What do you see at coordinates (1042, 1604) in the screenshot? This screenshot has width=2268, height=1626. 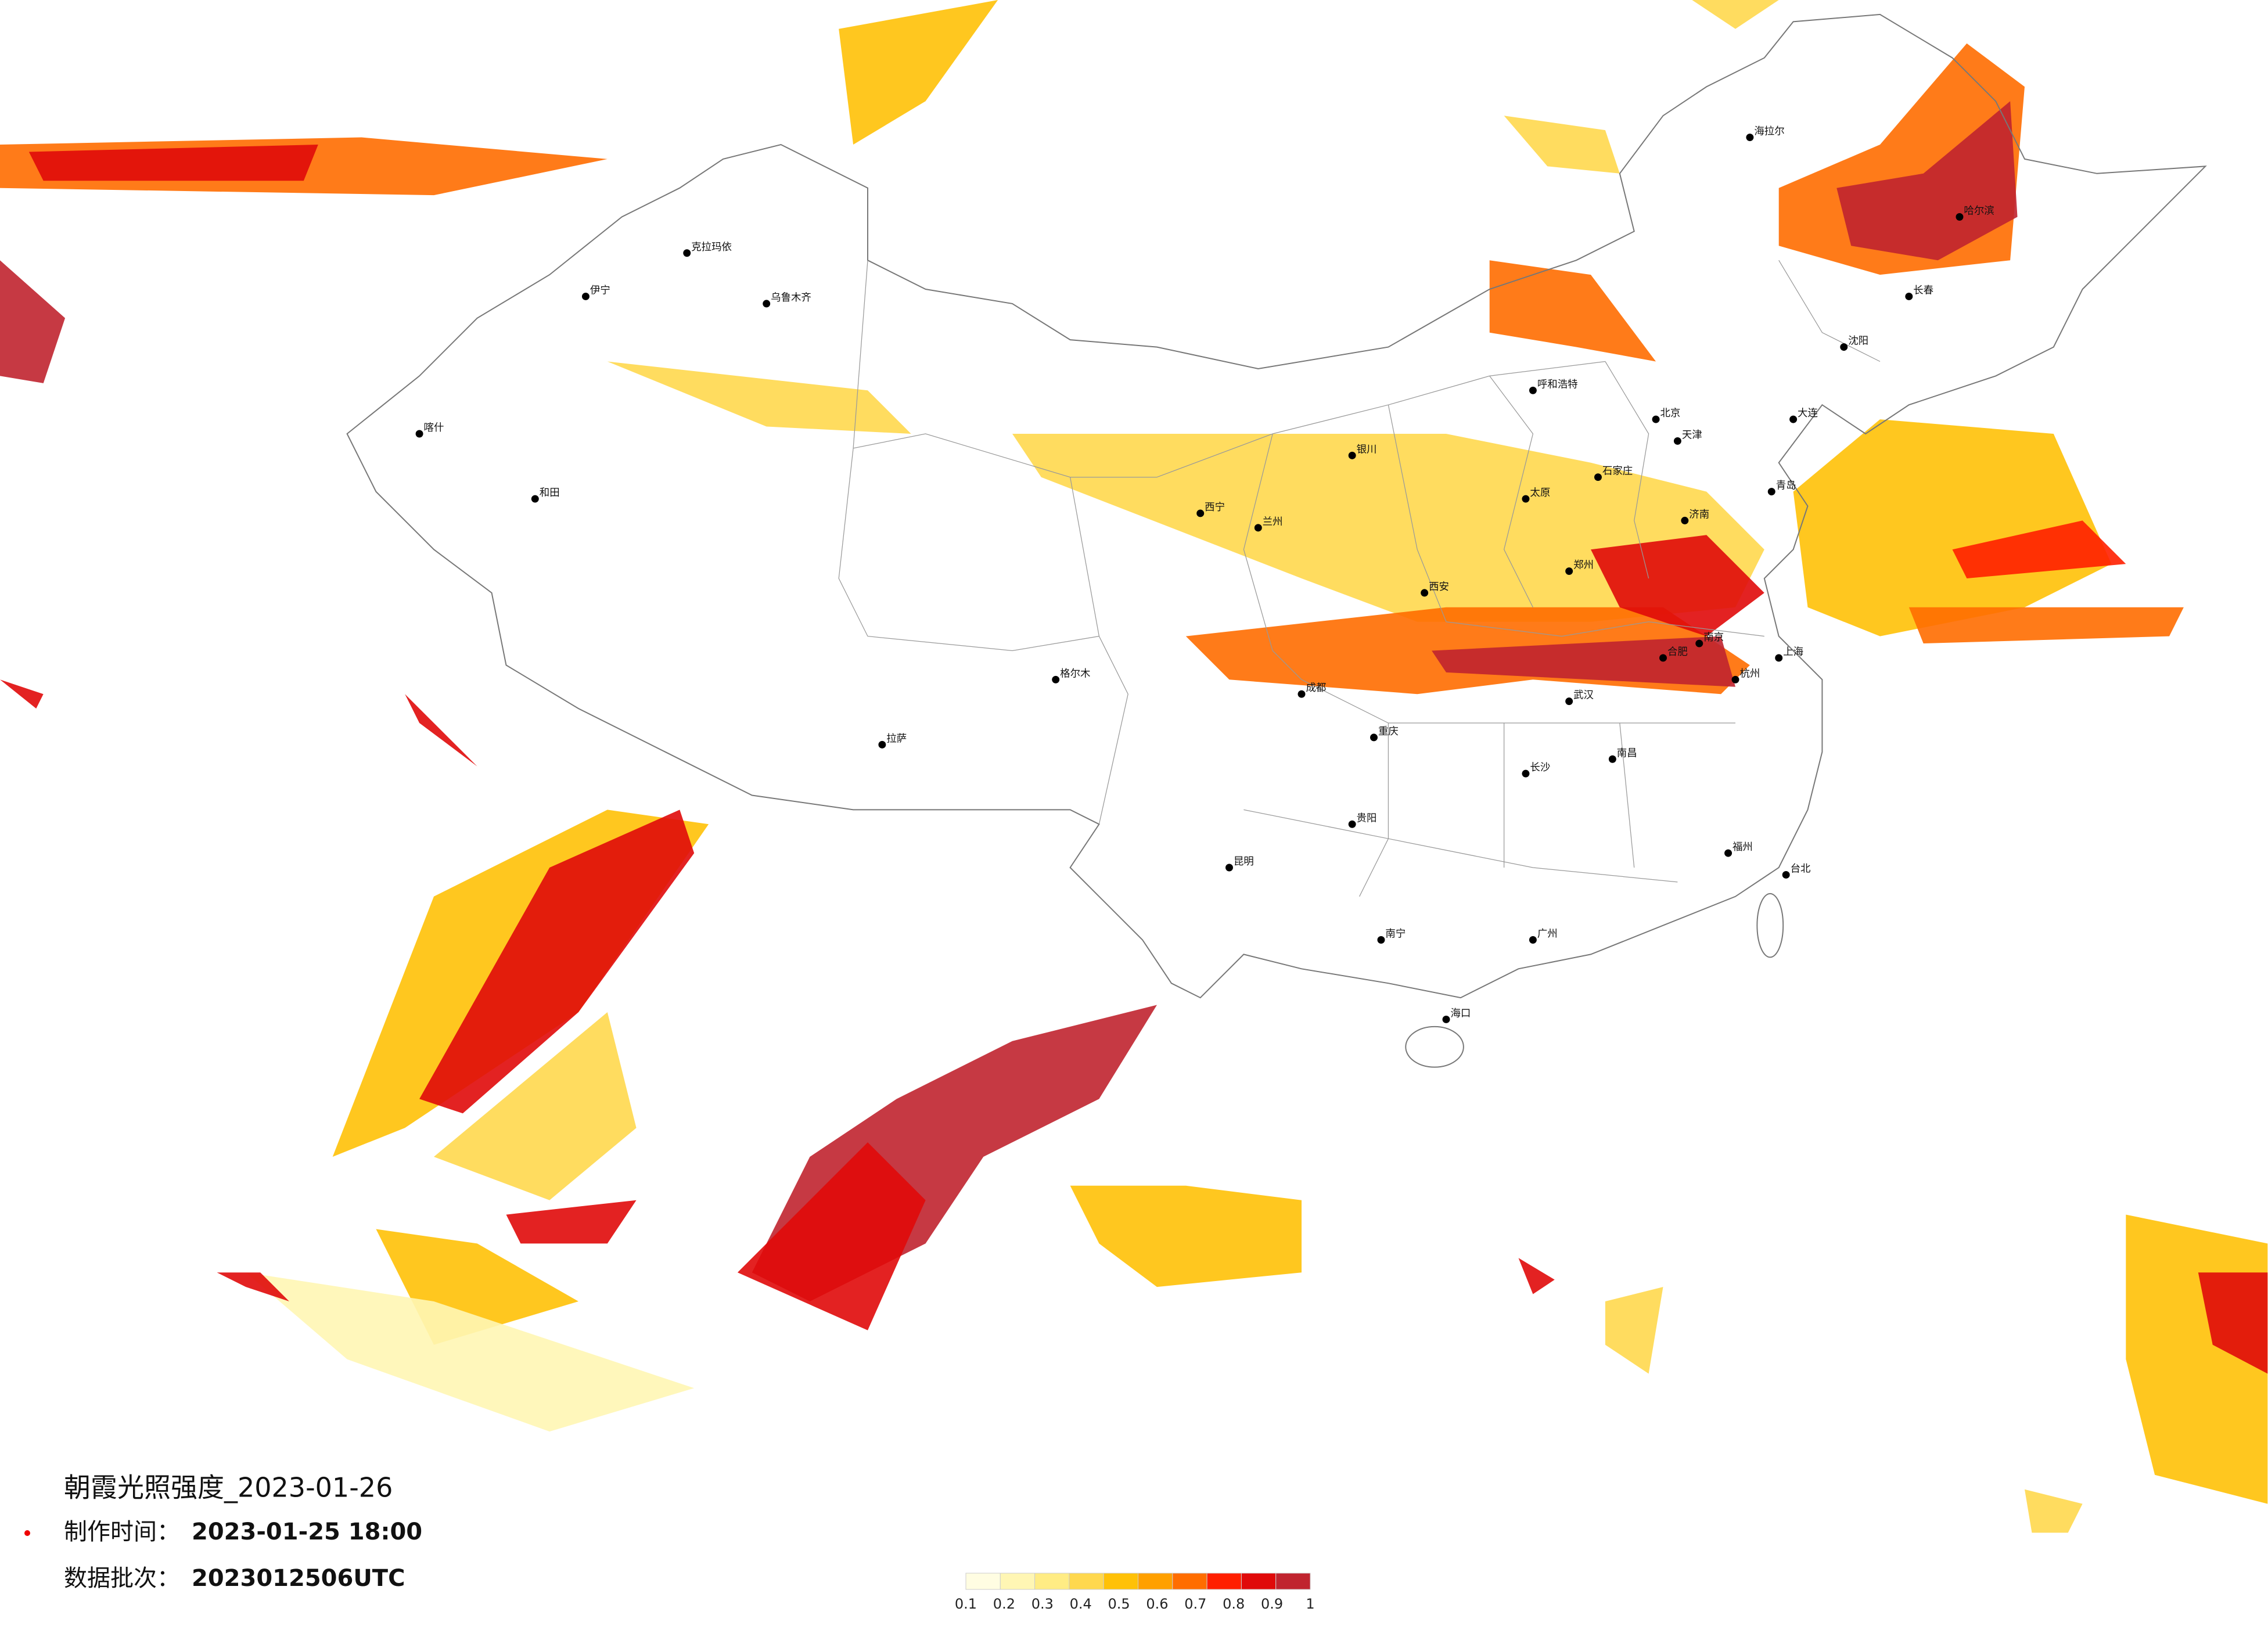 I see `colorbar-label: 0.3` at bounding box center [1042, 1604].